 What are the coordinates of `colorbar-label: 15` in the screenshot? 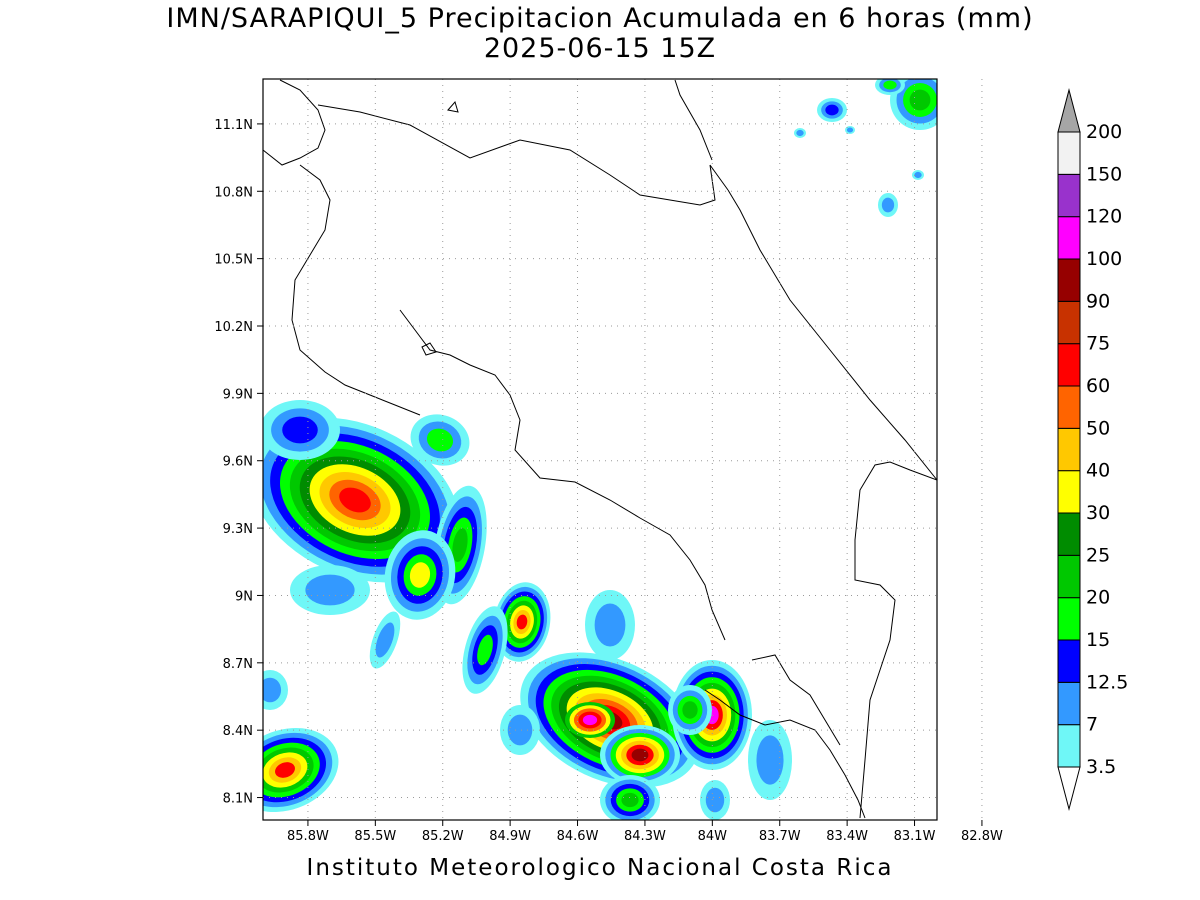 It's located at (1098, 640).